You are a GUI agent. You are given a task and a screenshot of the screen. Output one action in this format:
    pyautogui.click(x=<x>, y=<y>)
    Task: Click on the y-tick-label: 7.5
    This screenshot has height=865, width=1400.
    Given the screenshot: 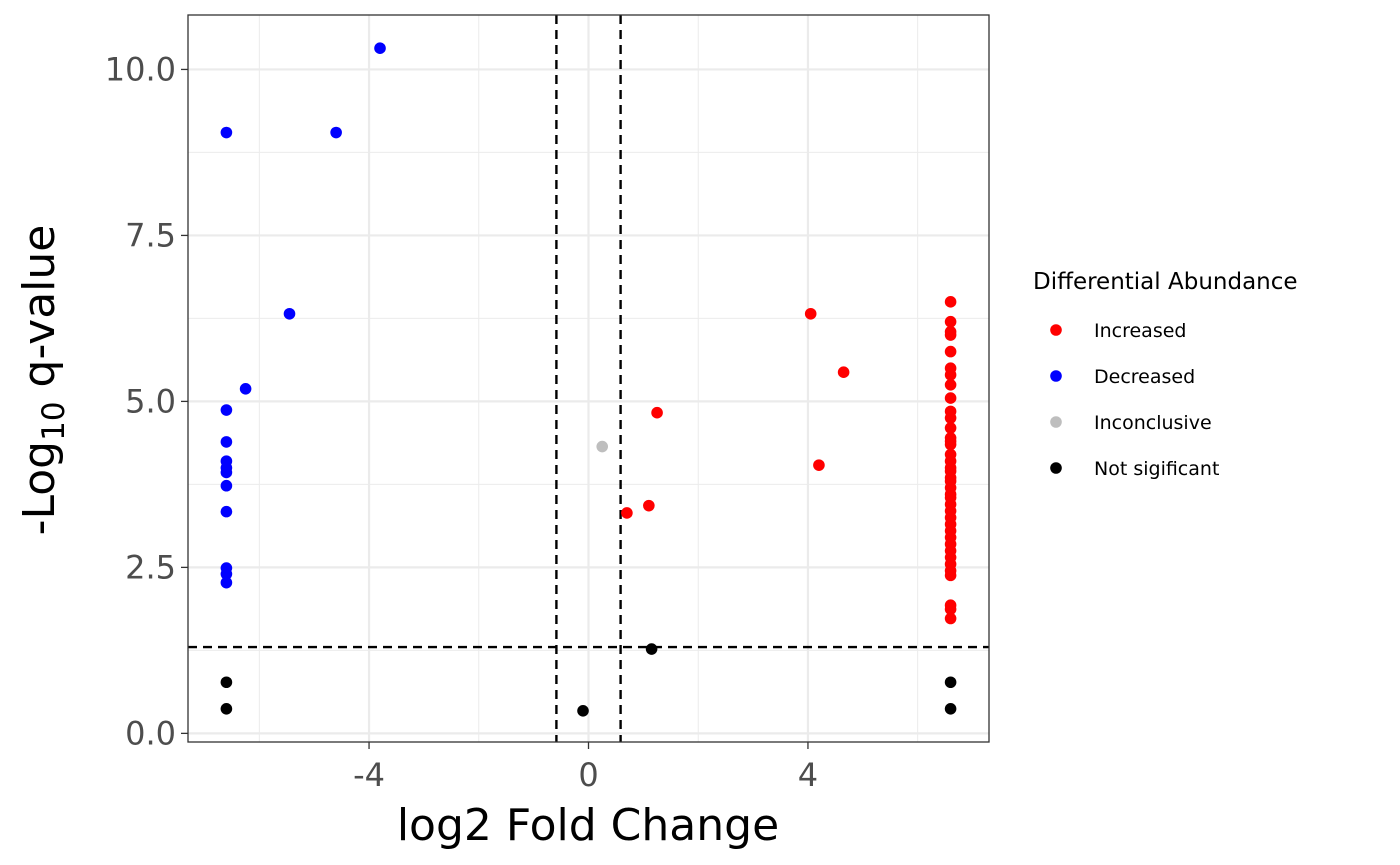 What is the action you would take?
    pyautogui.click(x=150, y=235)
    